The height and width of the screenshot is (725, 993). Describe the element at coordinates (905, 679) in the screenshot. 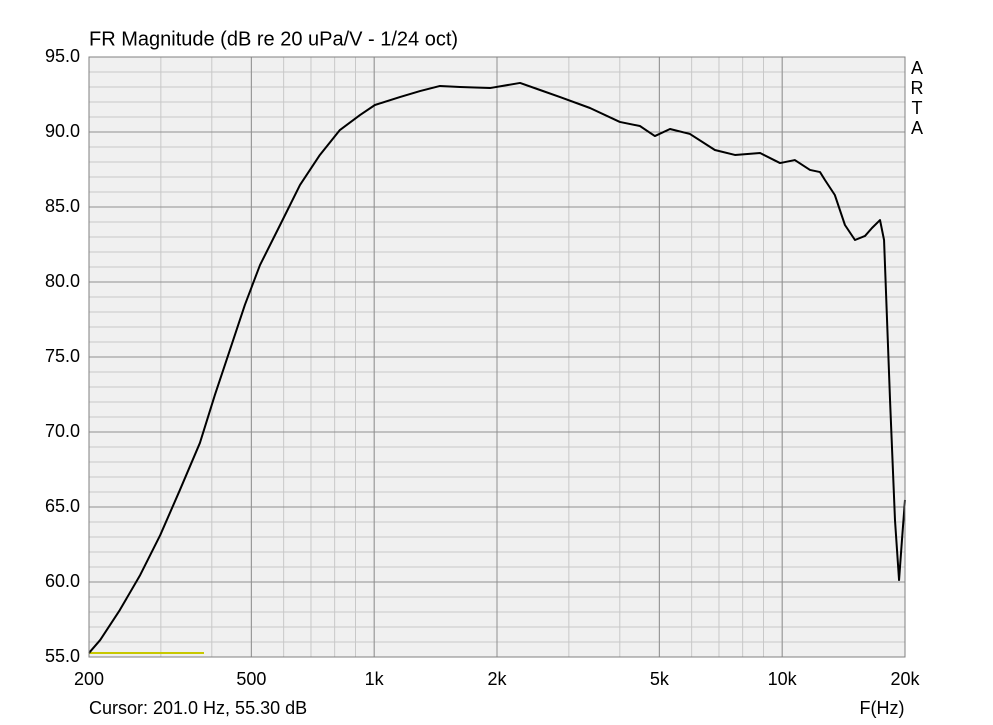

I see `x-tick-label: 20k` at that location.